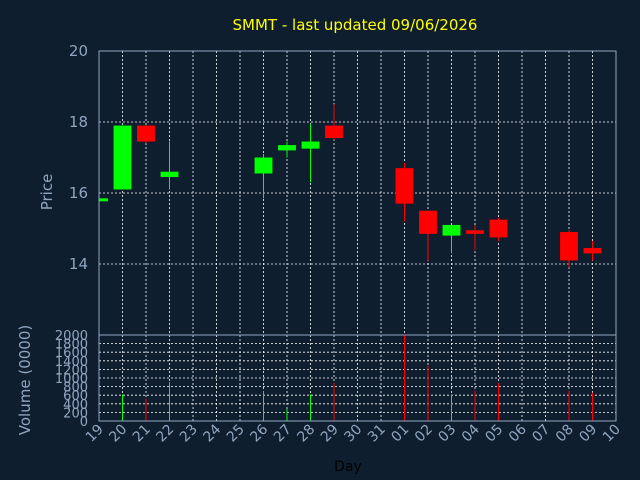  I want to click on volume-tick-label: 200, so click(75, 413).